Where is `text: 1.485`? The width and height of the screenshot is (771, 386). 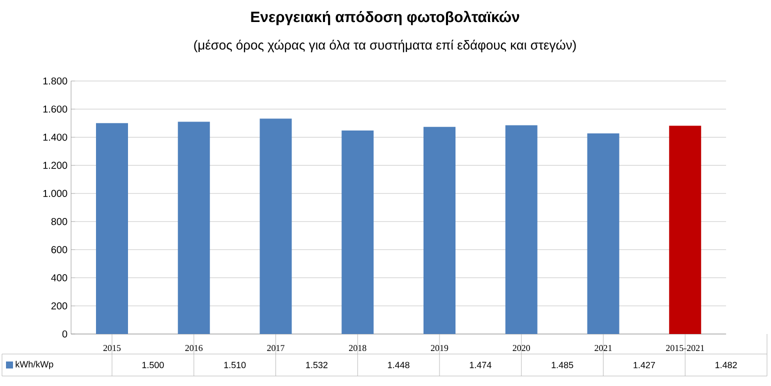 text: 1.485 is located at coordinates (563, 365).